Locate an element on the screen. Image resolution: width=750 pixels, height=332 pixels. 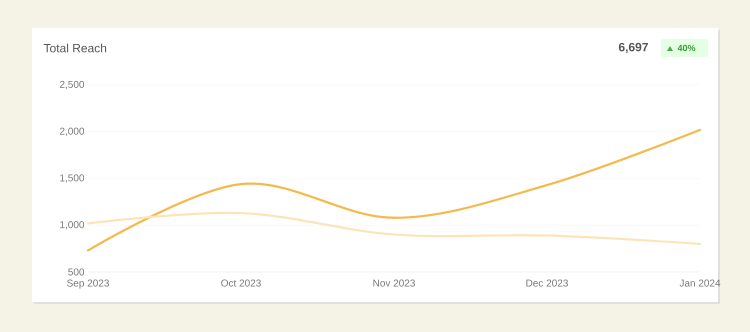
text: 6,697 is located at coordinates (633, 48).